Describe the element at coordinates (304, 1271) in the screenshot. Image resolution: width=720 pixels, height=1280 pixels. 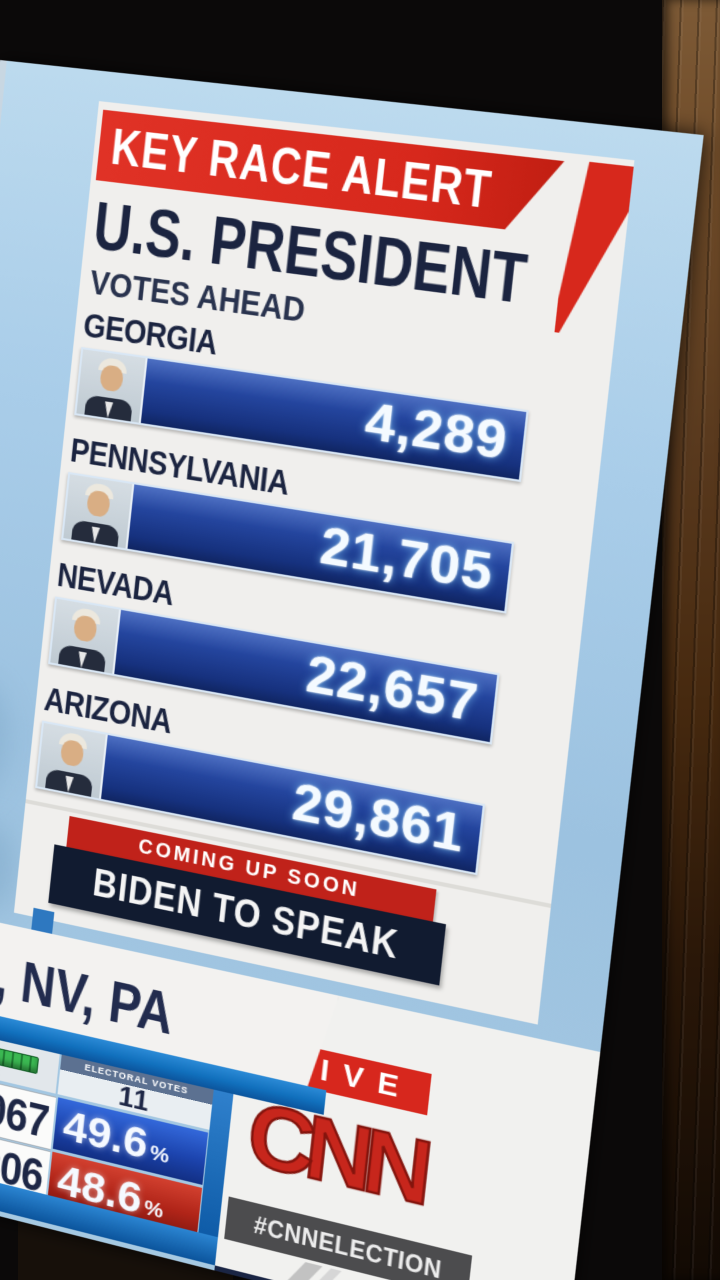
I see `slash-decoration` at that location.